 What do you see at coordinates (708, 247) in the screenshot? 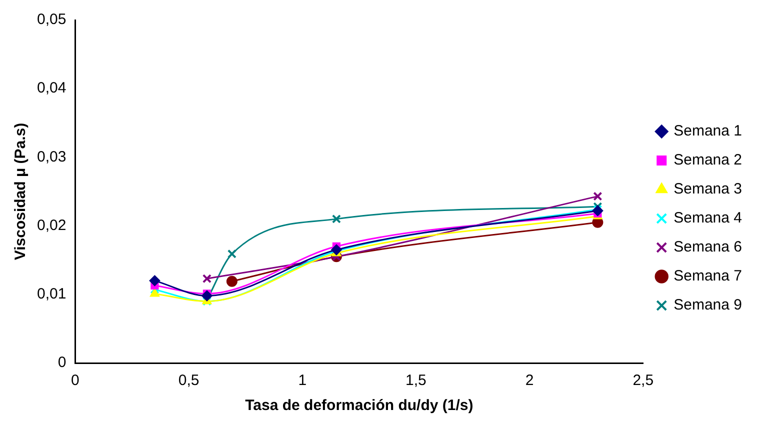
I see `legend-label: Semana 6` at bounding box center [708, 247].